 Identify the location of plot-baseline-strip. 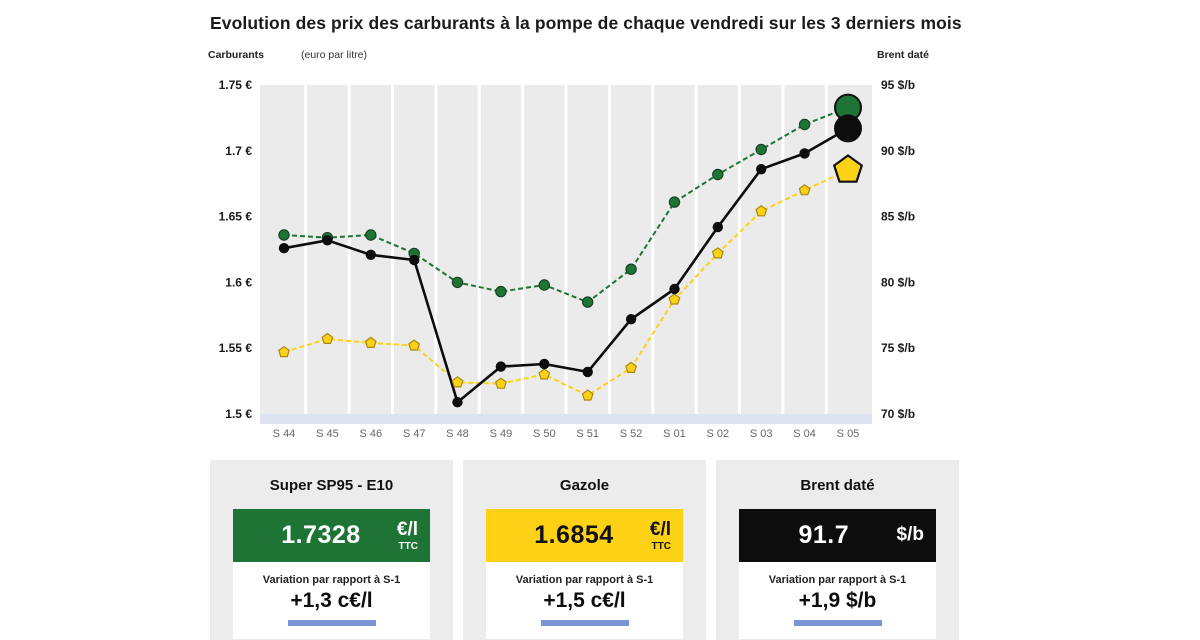
(566, 419).